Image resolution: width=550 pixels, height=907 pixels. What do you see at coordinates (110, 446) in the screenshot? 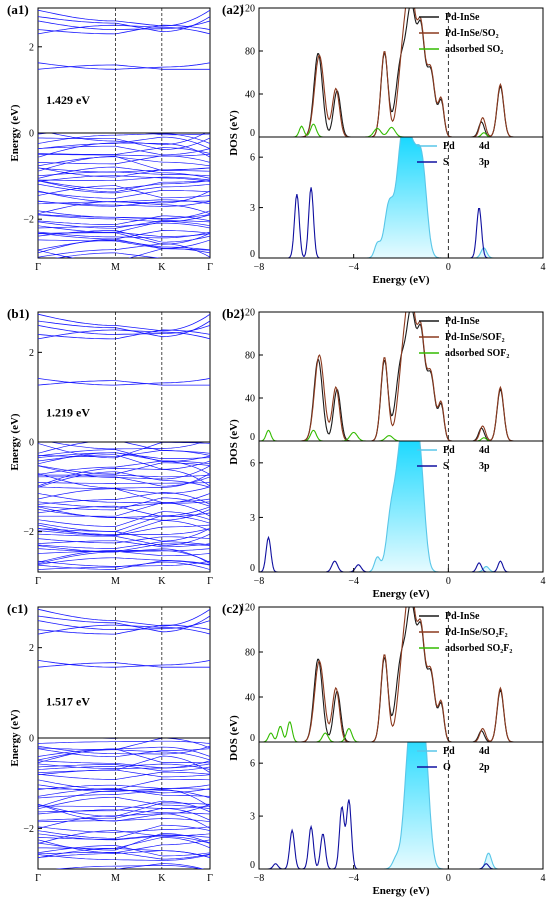
I see `band-structure-panel-b1: Γ M K Γ 2 0 −2 Energy (eV) (b1) 1.219 eV` at bounding box center [110, 446].